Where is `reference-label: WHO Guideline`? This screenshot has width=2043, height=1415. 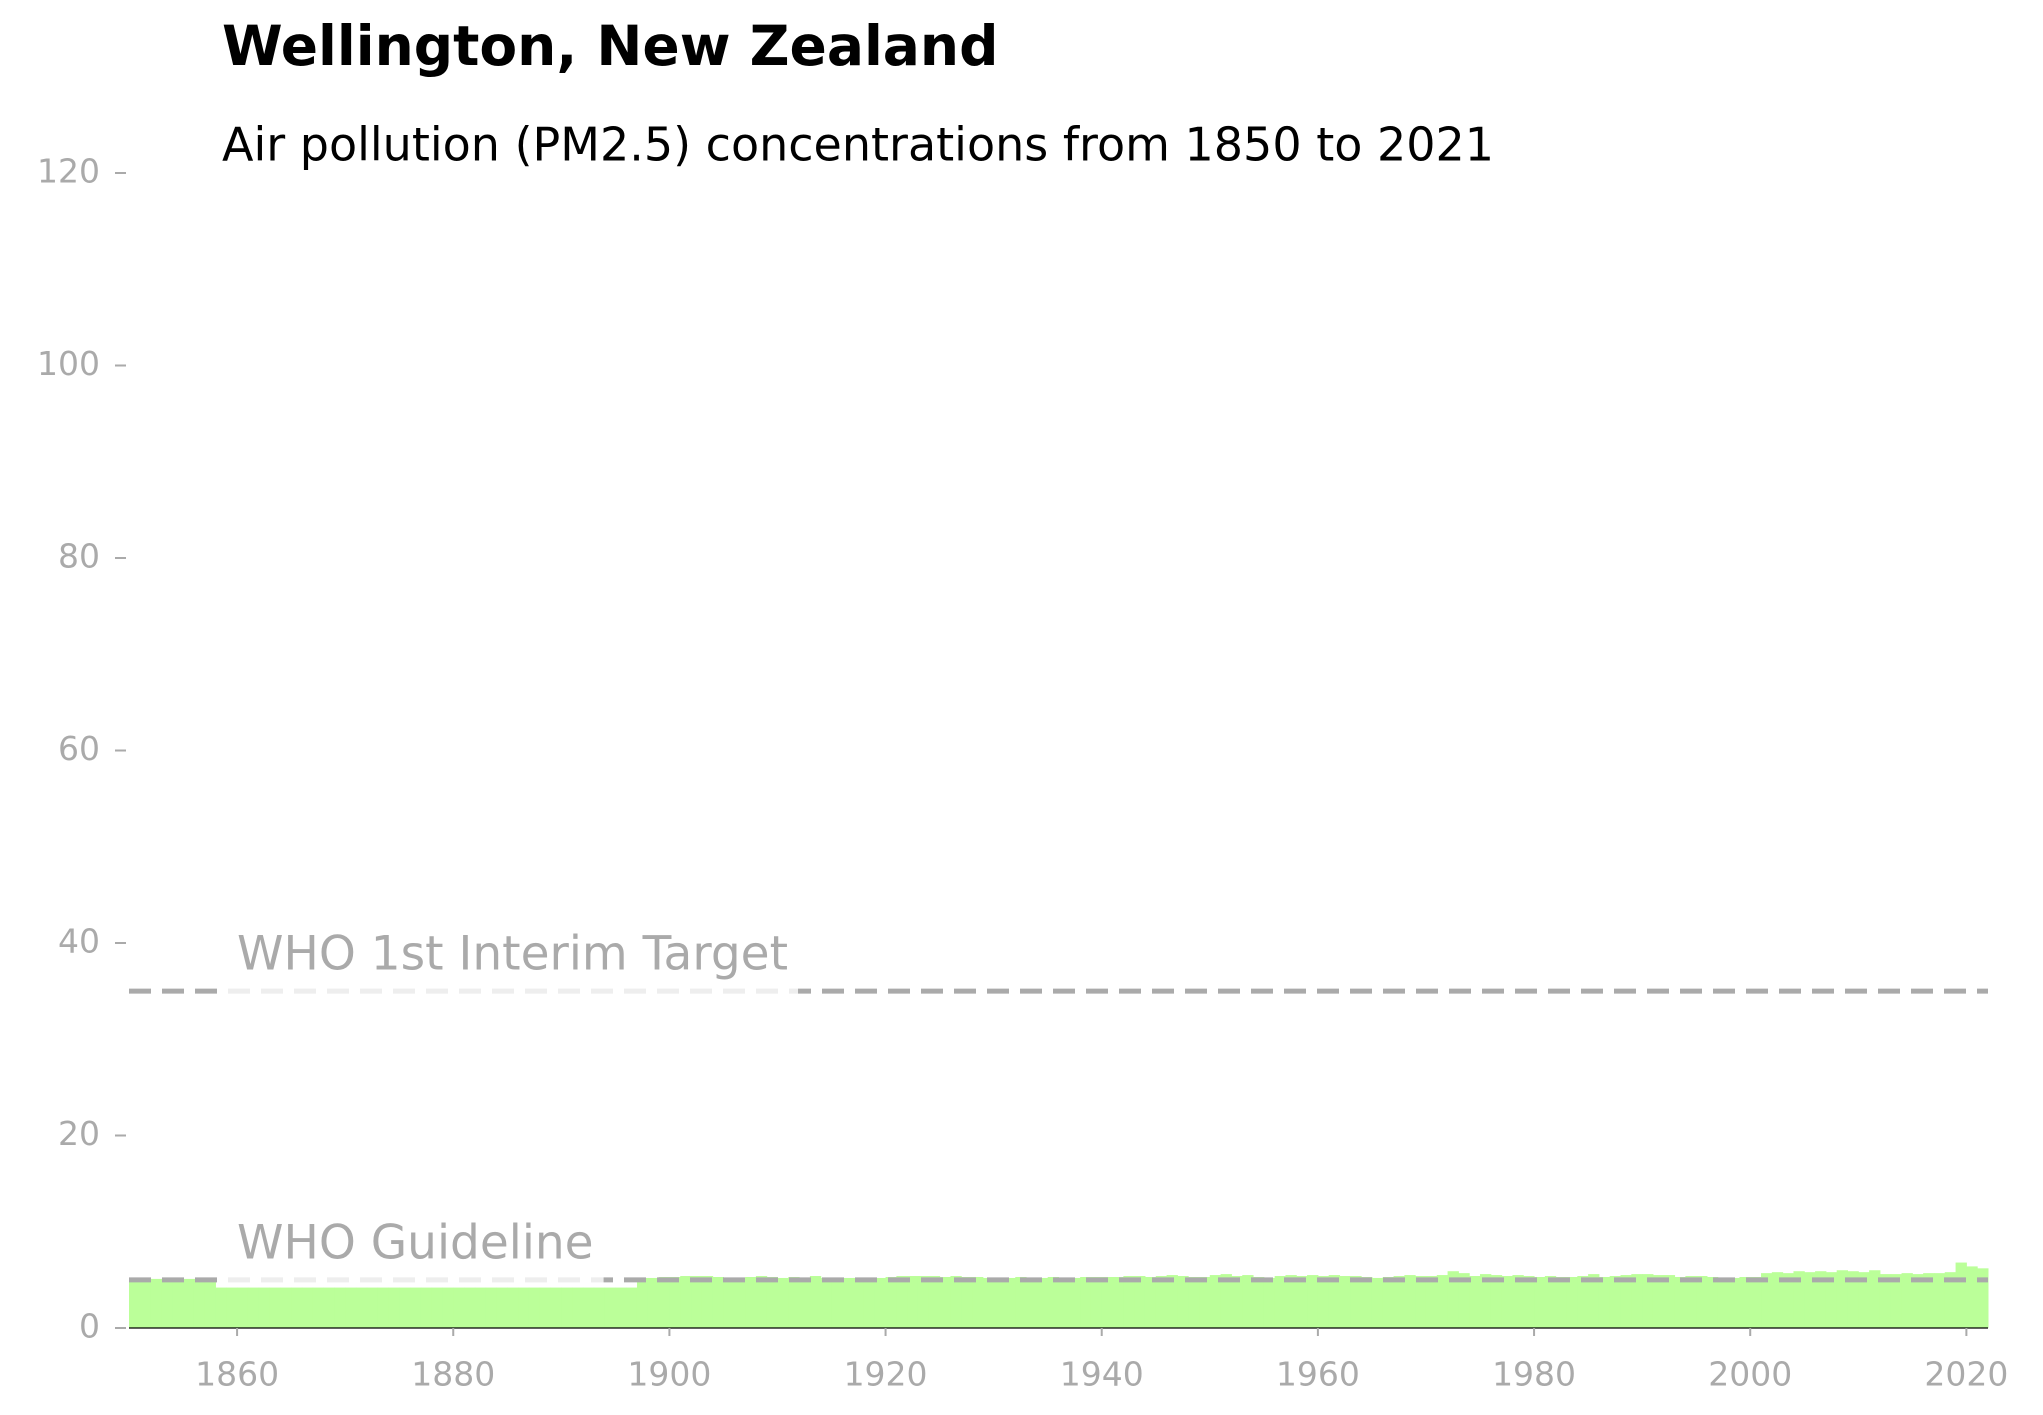
reference-label: WHO Guideline is located at coordinates (415, 1242).